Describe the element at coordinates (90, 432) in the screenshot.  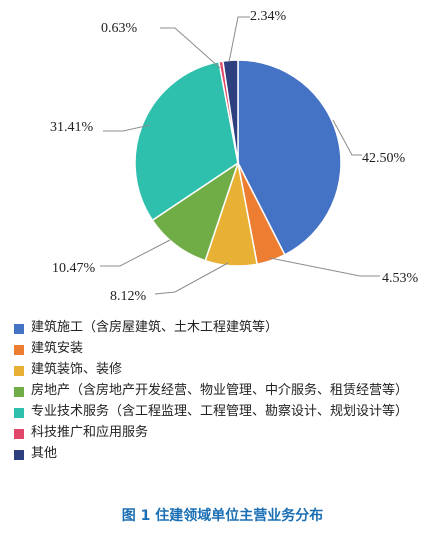
I see `legend-label: 科技推广和应用服务` at that location.